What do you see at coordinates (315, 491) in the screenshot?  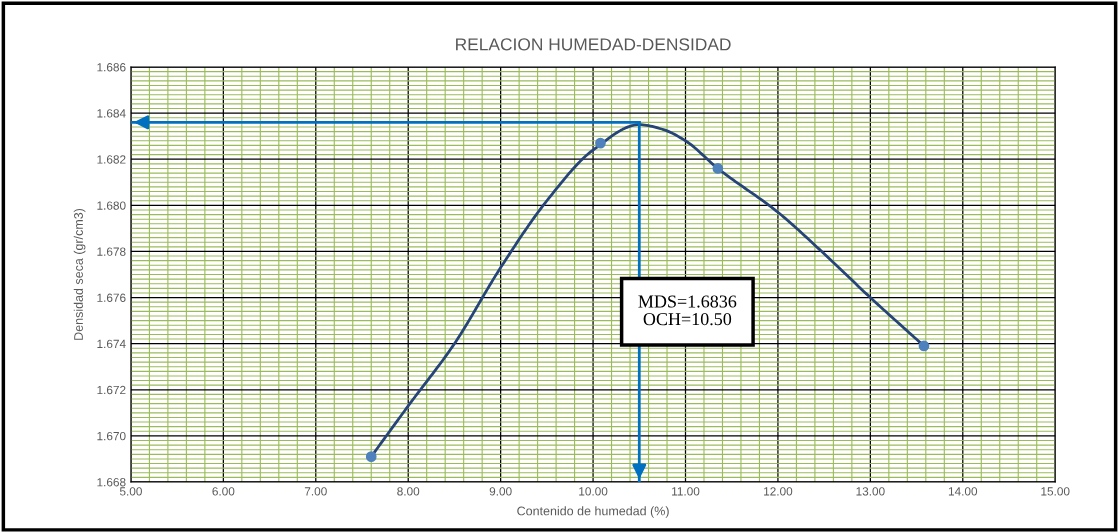 I see `x-tick-label: 7.00` at bounding box center [315, 491].